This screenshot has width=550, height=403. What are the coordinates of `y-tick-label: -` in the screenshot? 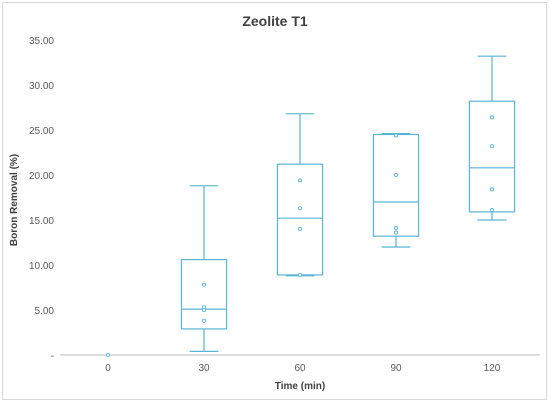 It's located at (52, 356).